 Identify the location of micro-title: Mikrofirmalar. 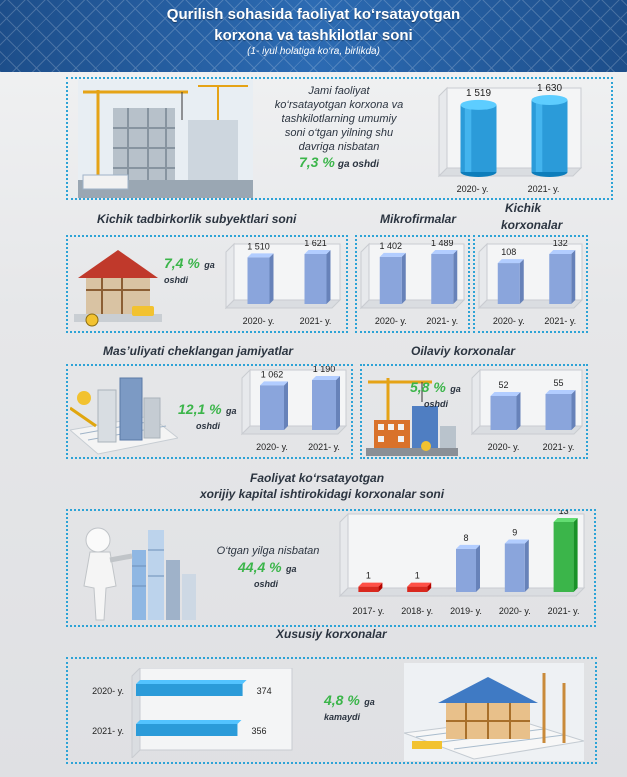
(418, 219).